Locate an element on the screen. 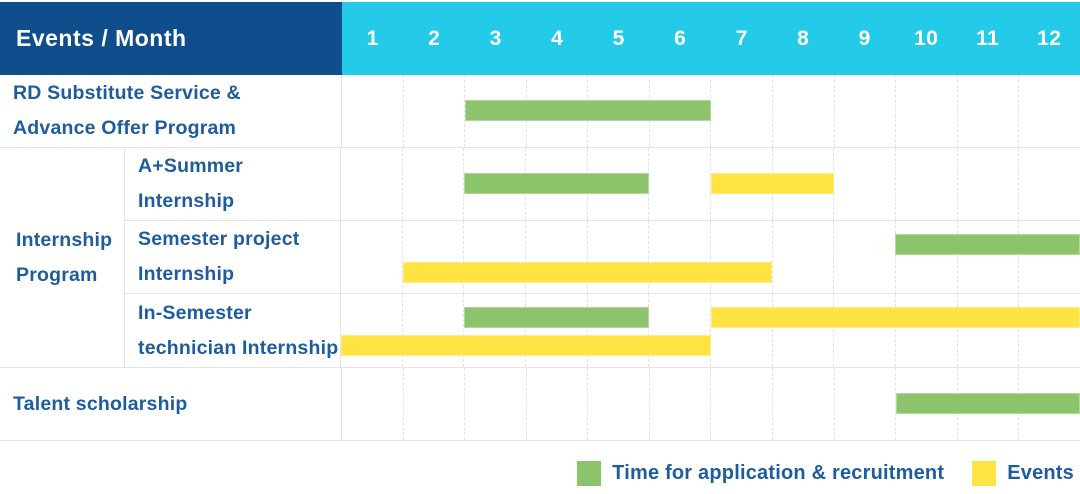 Image resolution: width=1080 pixels, height=494 pixels. month-label-7: 7 is located at coordinates (741, 38).